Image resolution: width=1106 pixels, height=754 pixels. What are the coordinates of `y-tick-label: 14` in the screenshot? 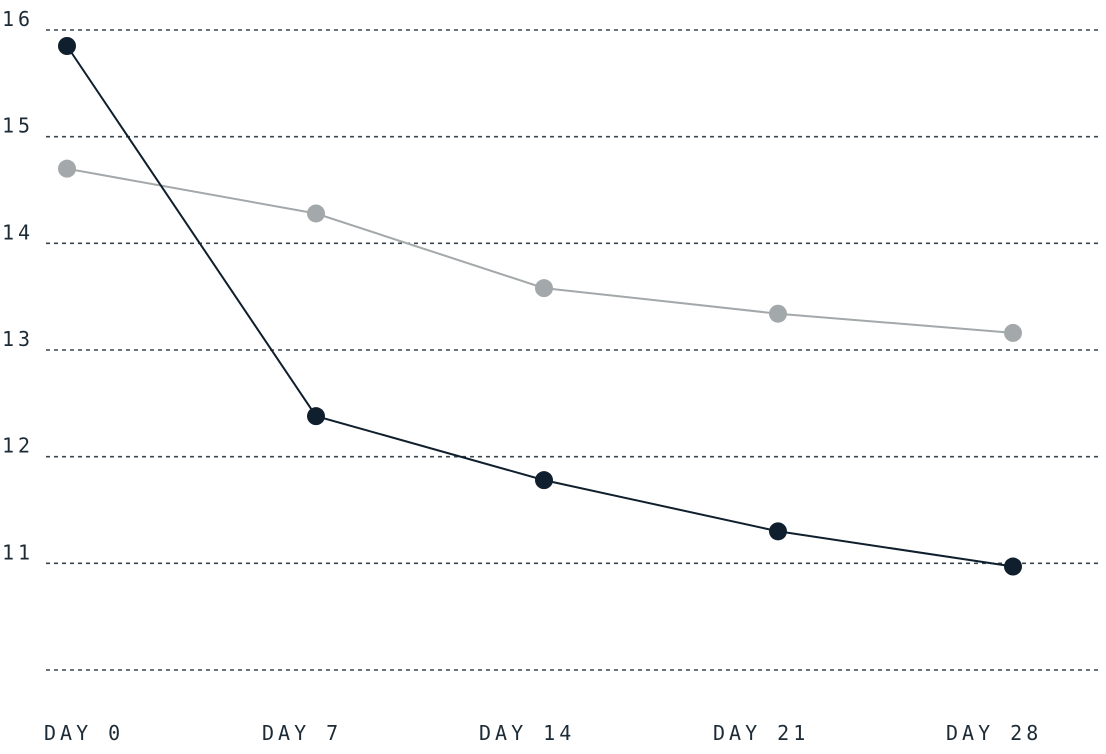 It's located at (18, 232).